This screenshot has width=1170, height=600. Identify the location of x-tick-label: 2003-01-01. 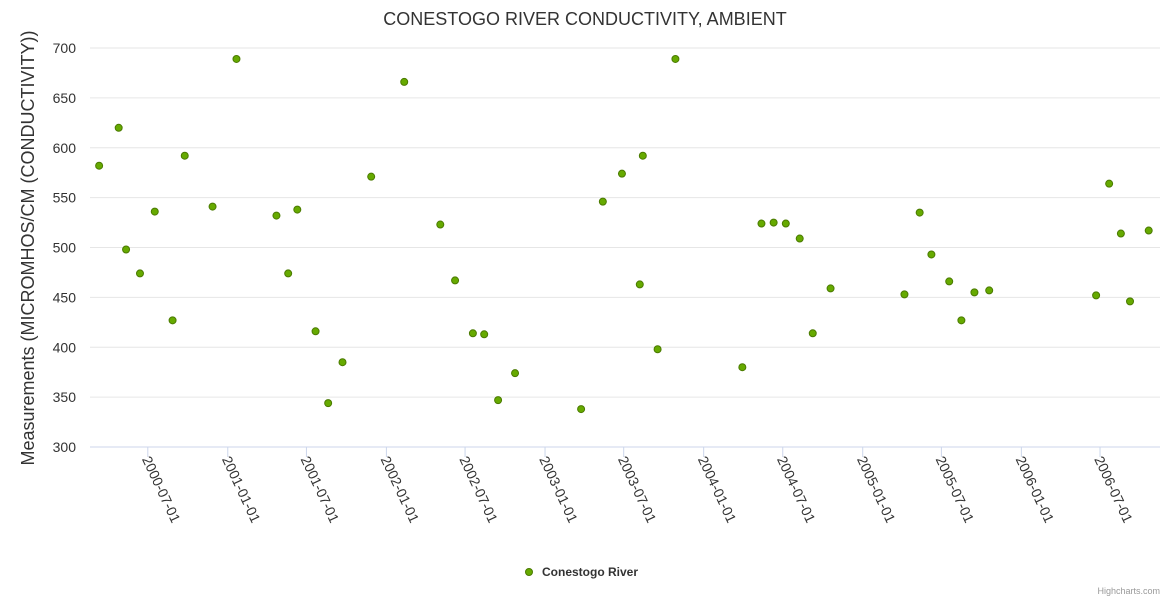
(558, 490).